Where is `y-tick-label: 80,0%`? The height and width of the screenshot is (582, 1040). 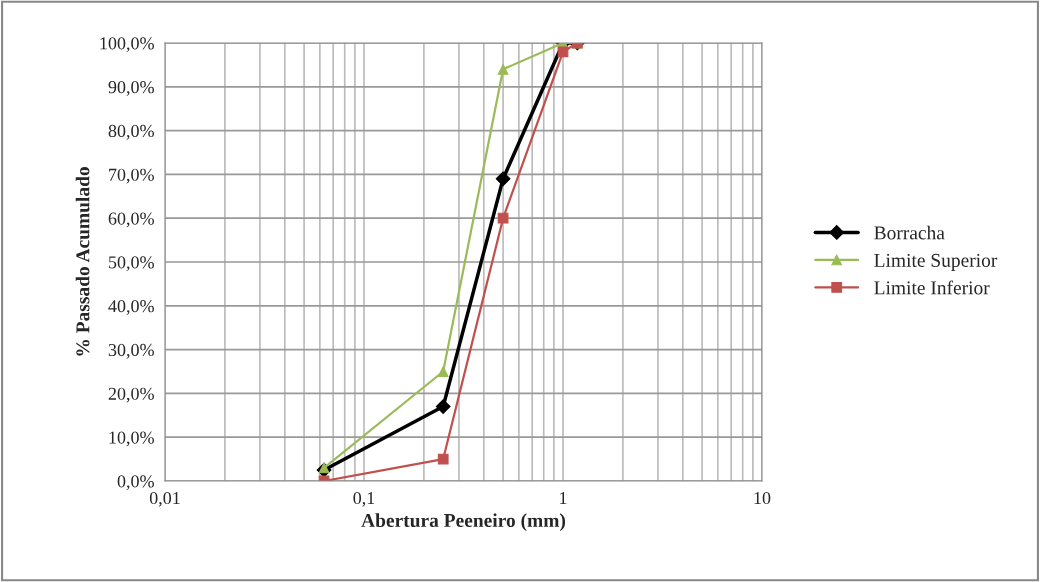
y-tick-label: 80,0% is located at coordinates (131, 132).